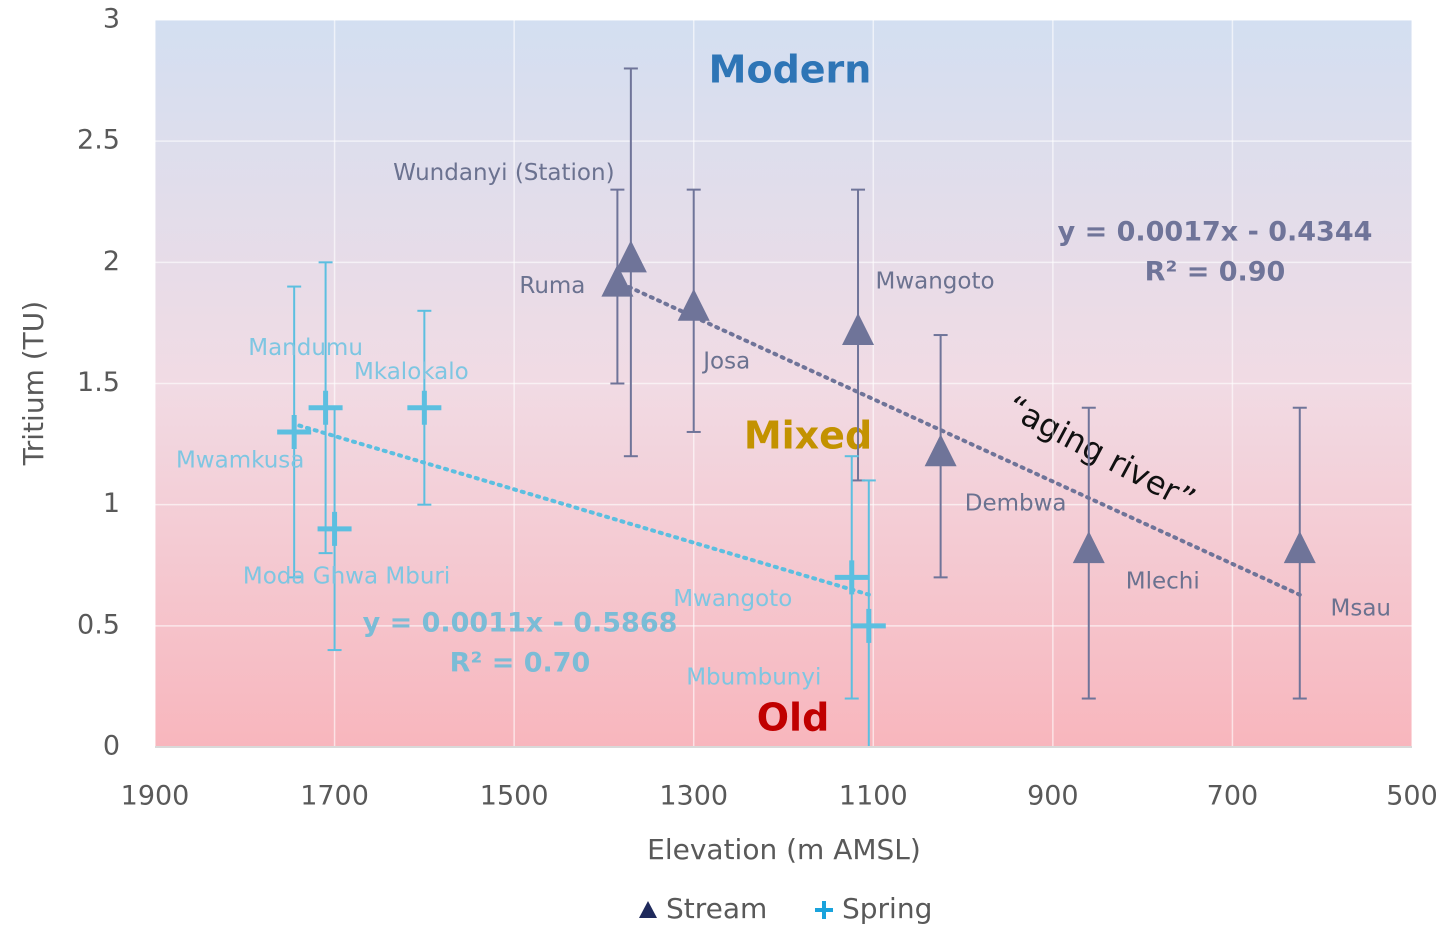 This screenshot has height=927, width=1443. I want to click on point-label: Dembwa, so click(1016, 504).